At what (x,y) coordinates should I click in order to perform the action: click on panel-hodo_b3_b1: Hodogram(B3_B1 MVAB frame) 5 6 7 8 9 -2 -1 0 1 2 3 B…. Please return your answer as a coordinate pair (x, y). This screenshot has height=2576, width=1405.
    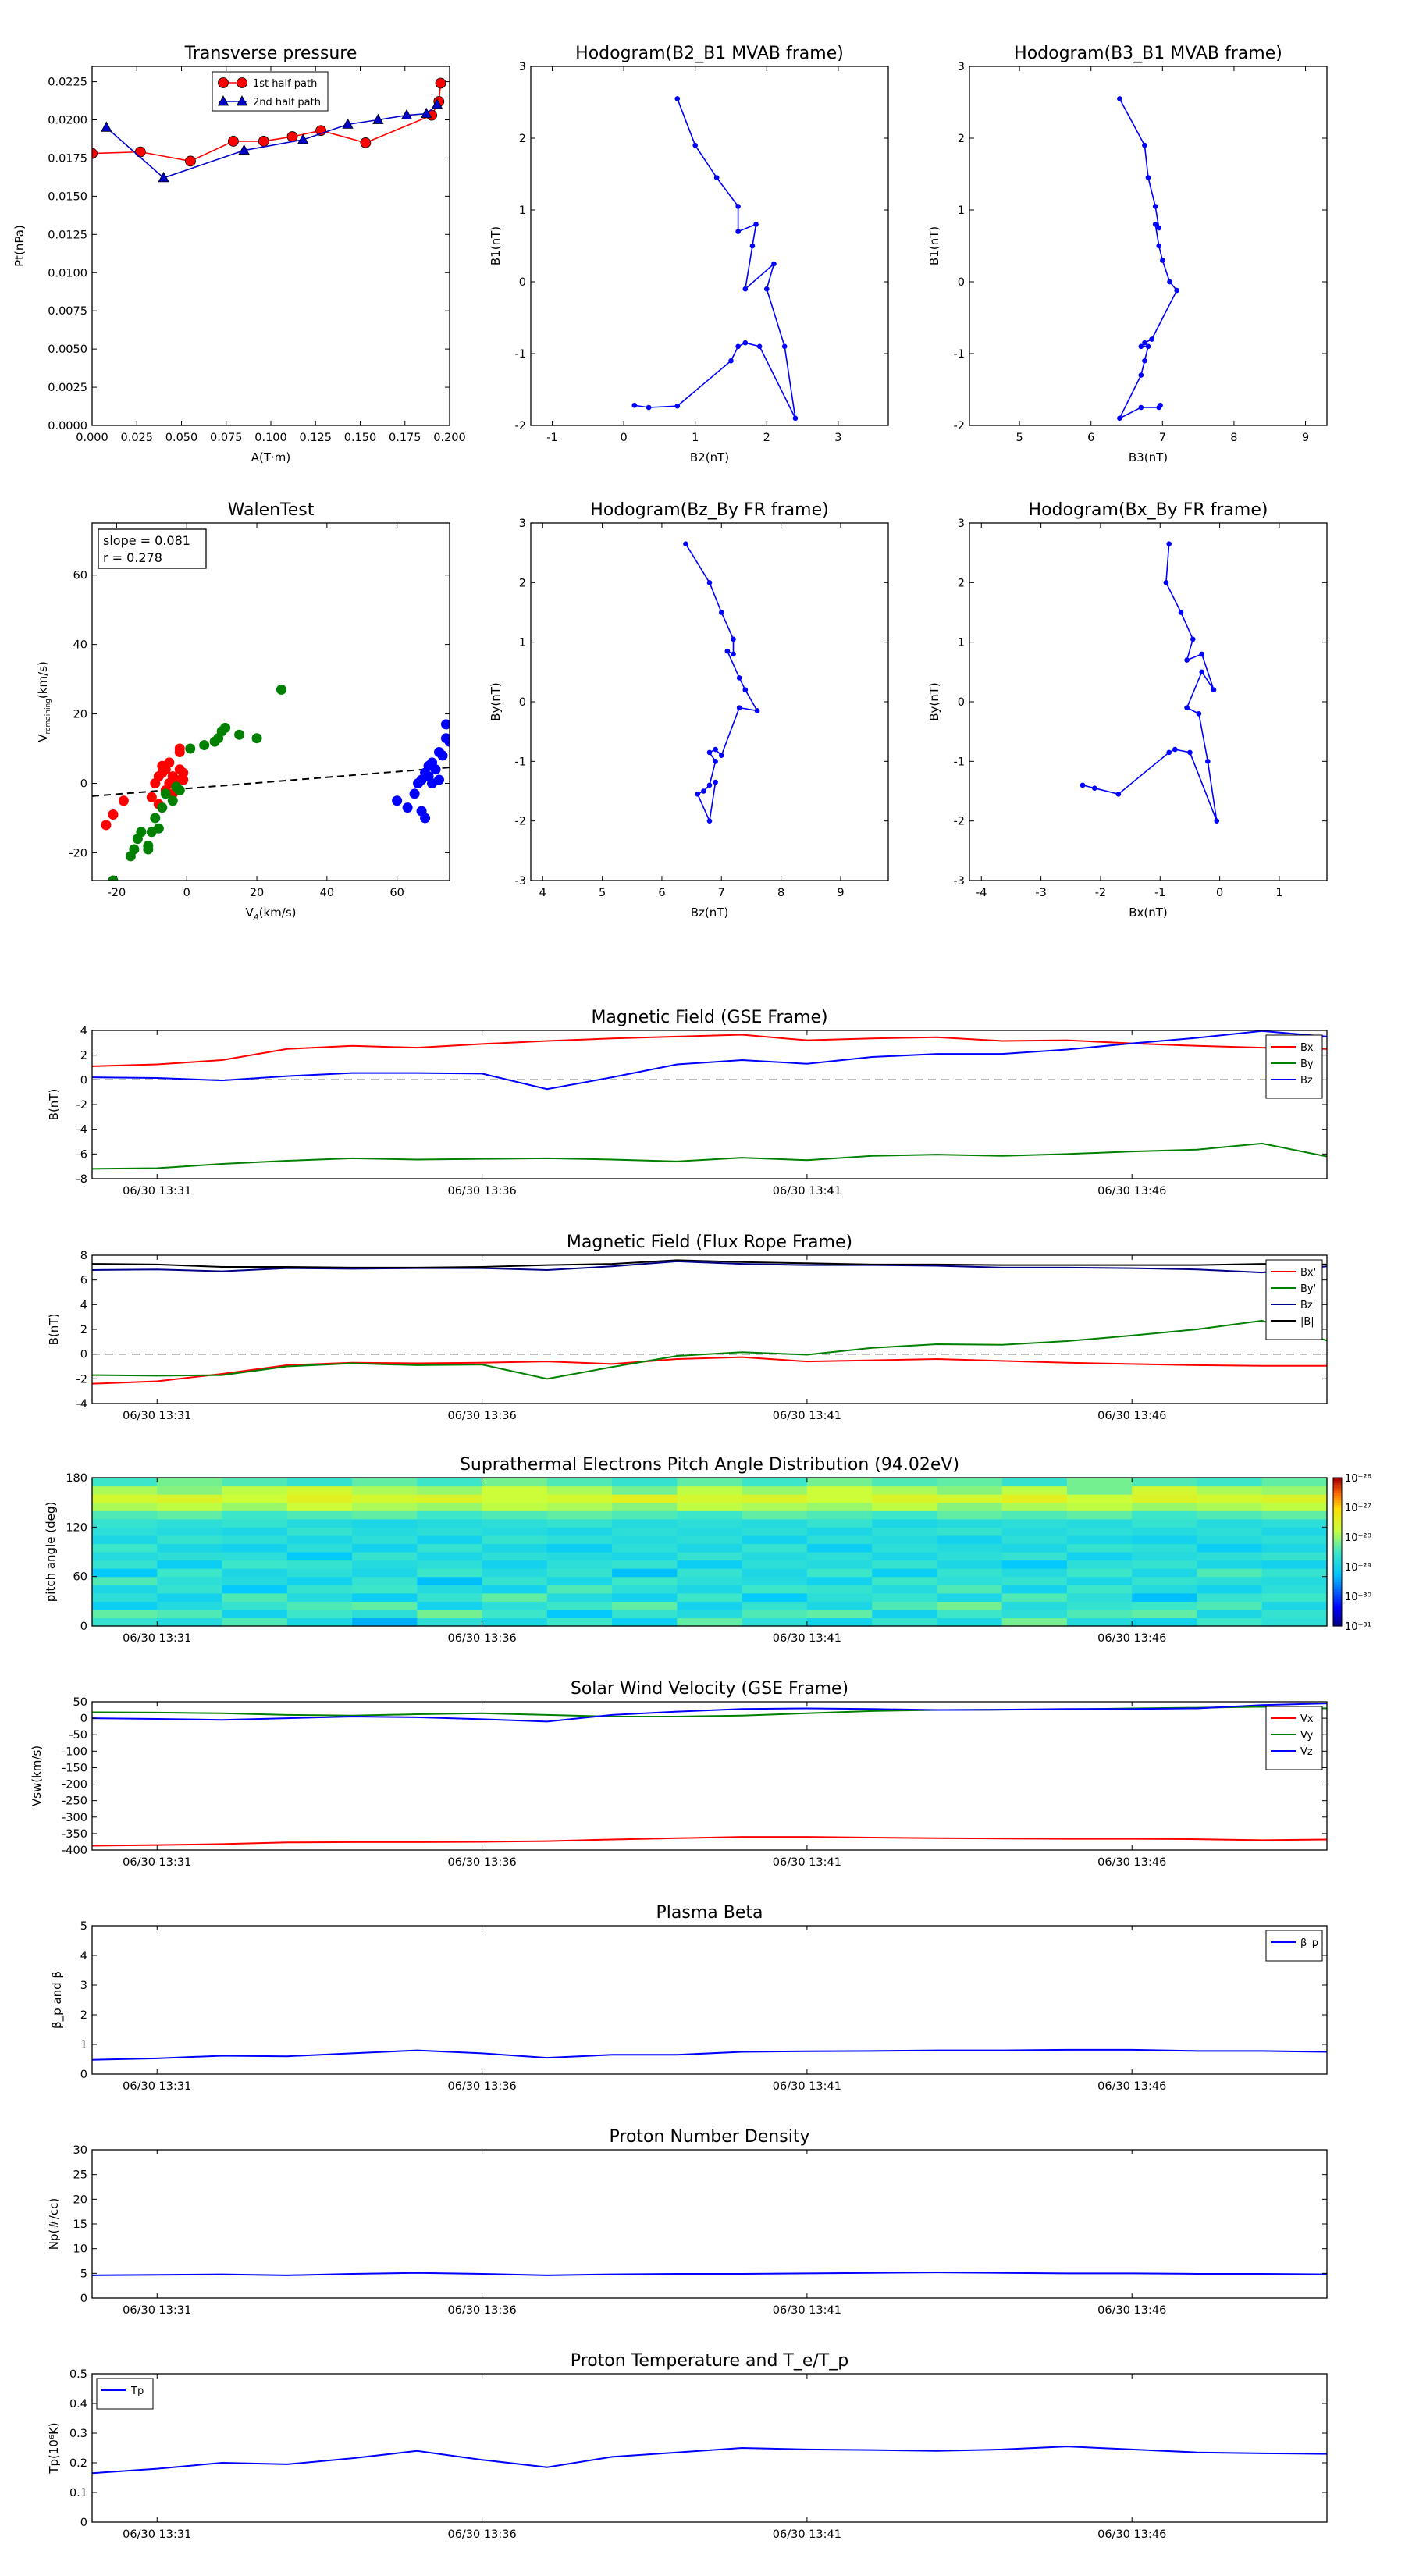
    Looking at the image, I should click on (1128, 254).